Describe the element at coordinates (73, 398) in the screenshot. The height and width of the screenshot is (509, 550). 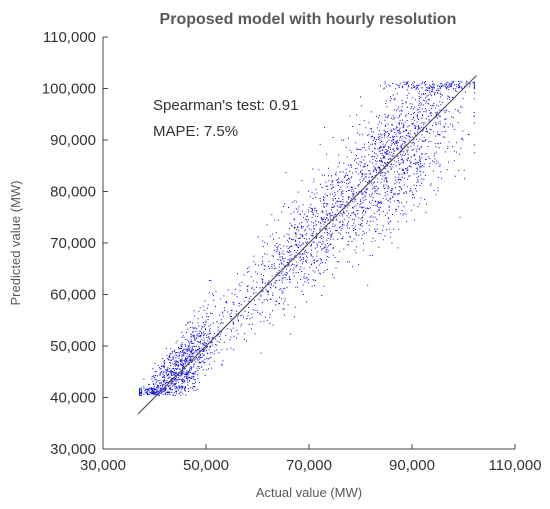
I see `y-tick-label: 40,000` at that location.